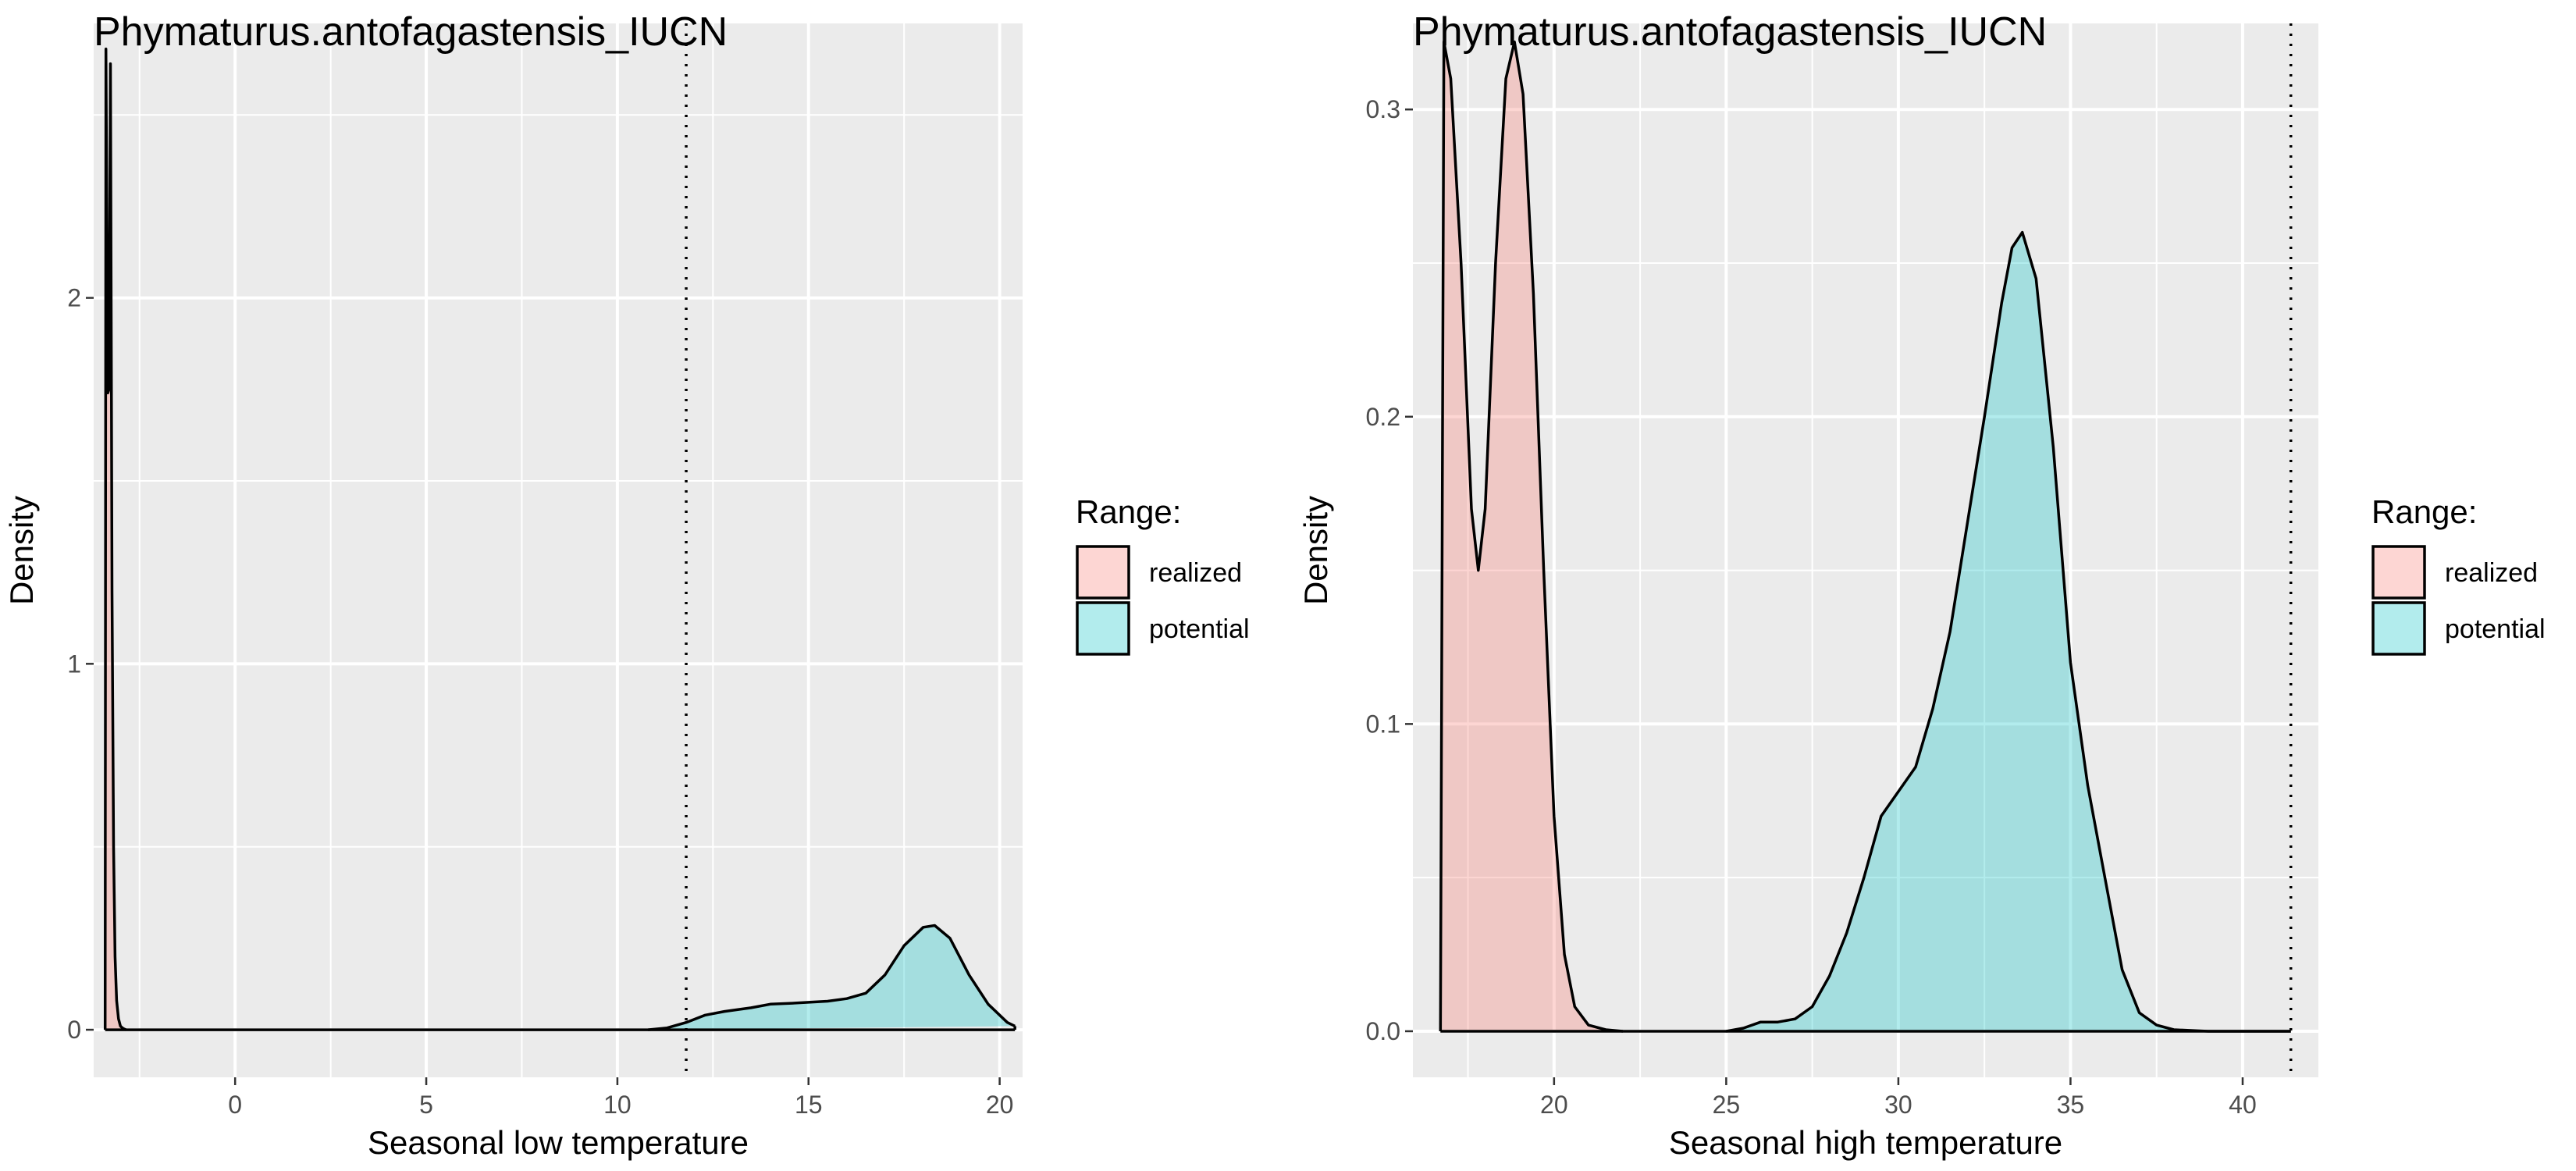  I want to click on x-tick-label: 10, so click(617, 1105).